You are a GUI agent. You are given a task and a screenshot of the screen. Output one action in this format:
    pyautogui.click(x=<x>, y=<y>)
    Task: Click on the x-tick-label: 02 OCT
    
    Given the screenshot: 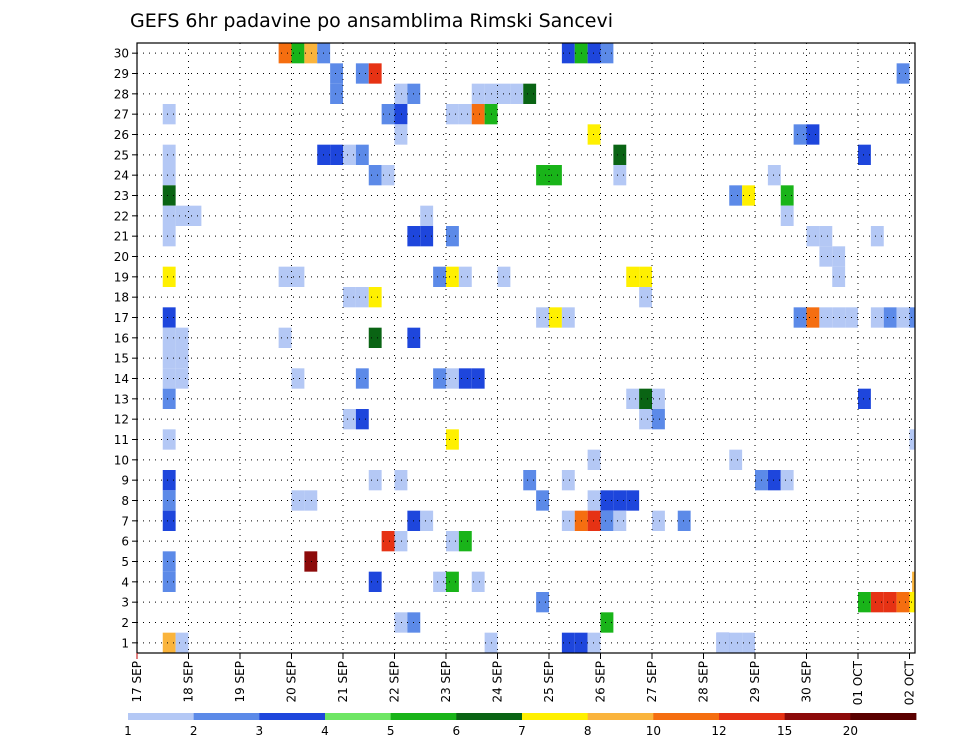 What is the action you would take?
    pyautogui.click(x=910, y=682)
    